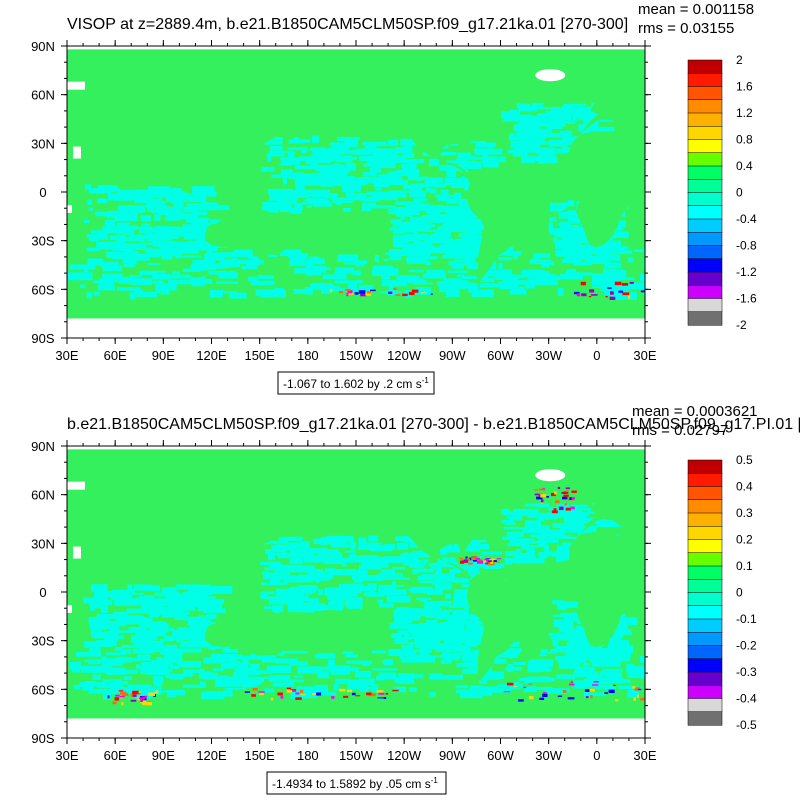 Image resolution: width=800 pixels, height=805 pixels. I want to click on rms-stat: rms = 0.02797, so click(680, 430).